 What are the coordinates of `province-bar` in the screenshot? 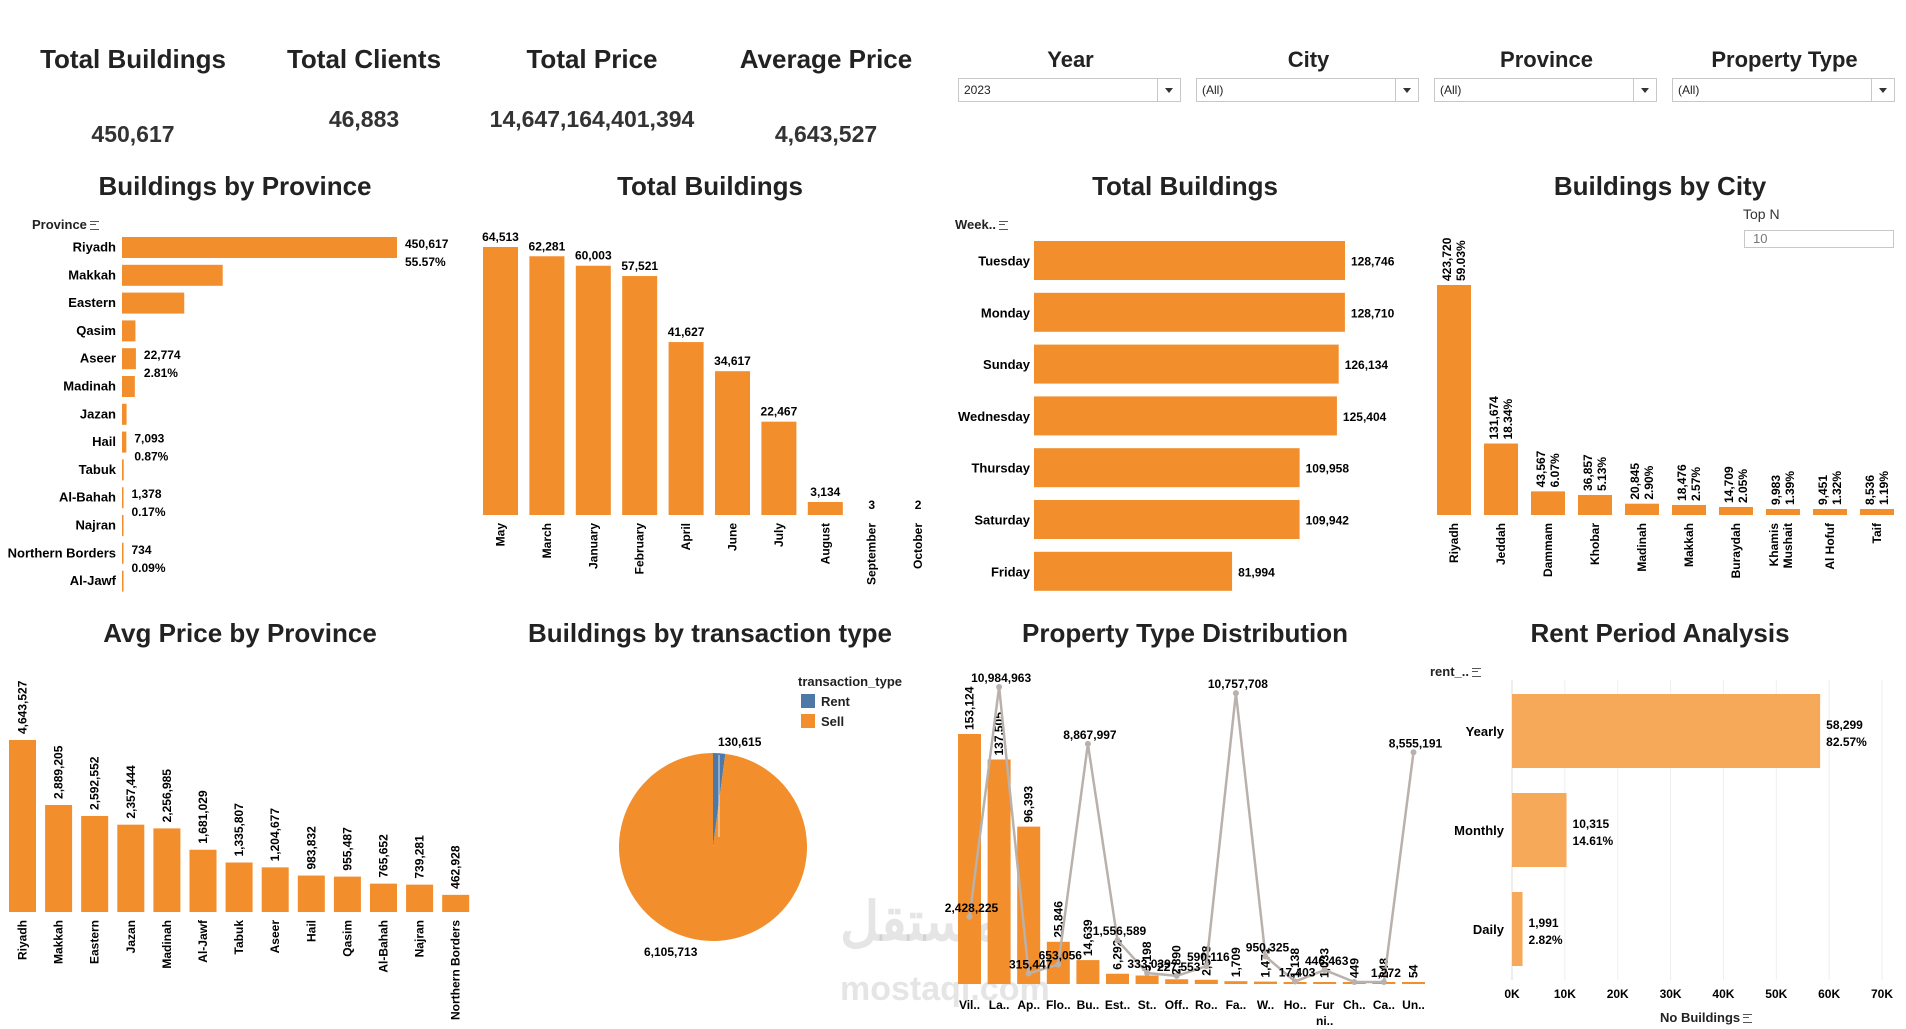 It's located at (172, 275).